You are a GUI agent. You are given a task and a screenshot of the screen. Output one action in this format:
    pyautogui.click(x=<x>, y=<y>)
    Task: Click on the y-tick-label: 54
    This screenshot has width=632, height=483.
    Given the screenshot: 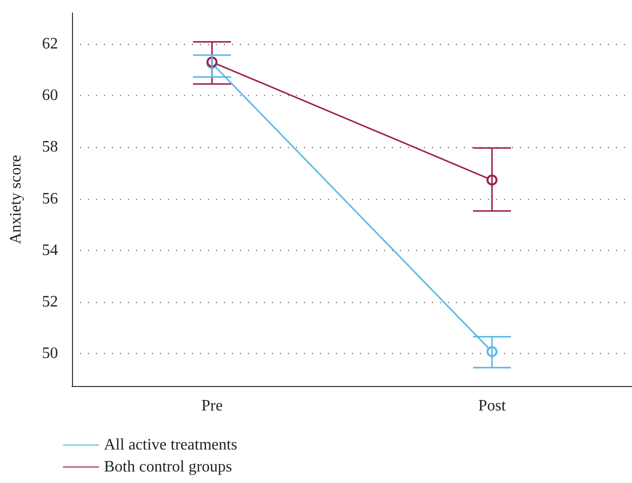 What is the action you would take?
    pyautogui.click(x=50, y=250)
    